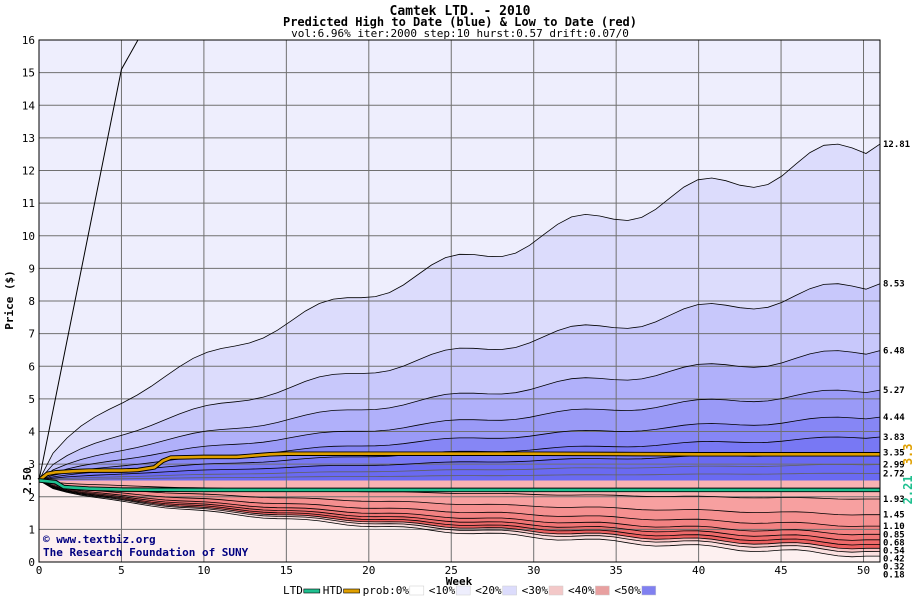  I want to click on htd-series-line, so click(459, 467).